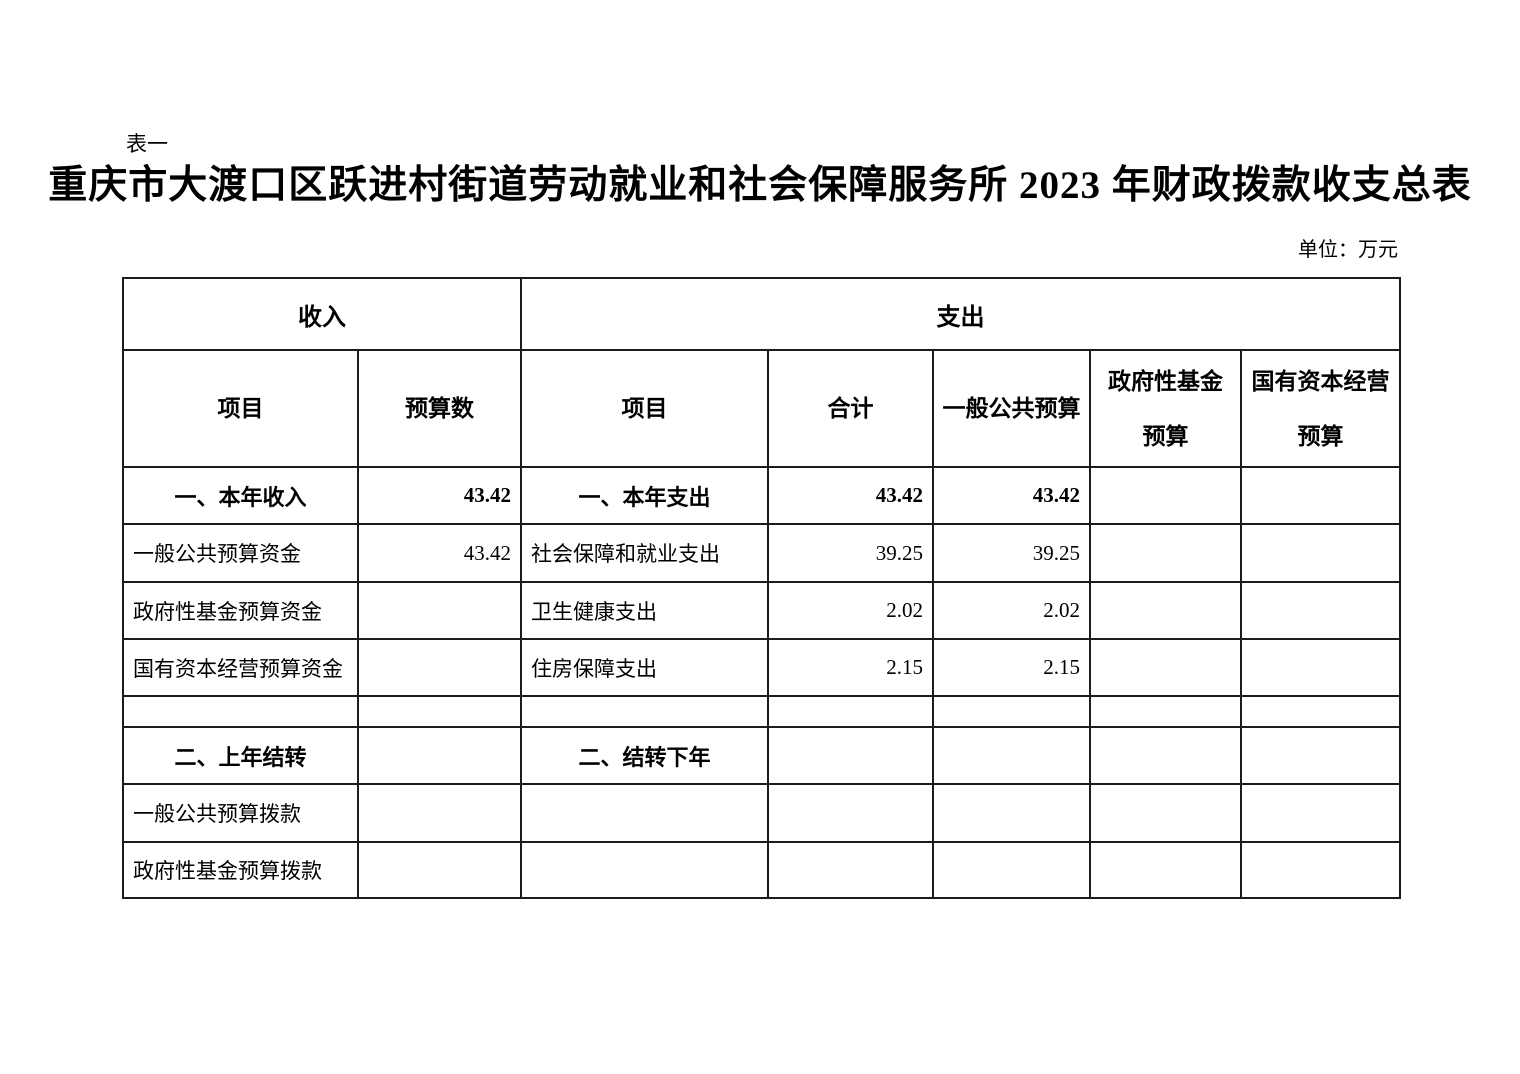 The height and width of the screenshot is (1074, 1520). I want to click on income-item-cell: 一、本年收入, so click(240, 495).